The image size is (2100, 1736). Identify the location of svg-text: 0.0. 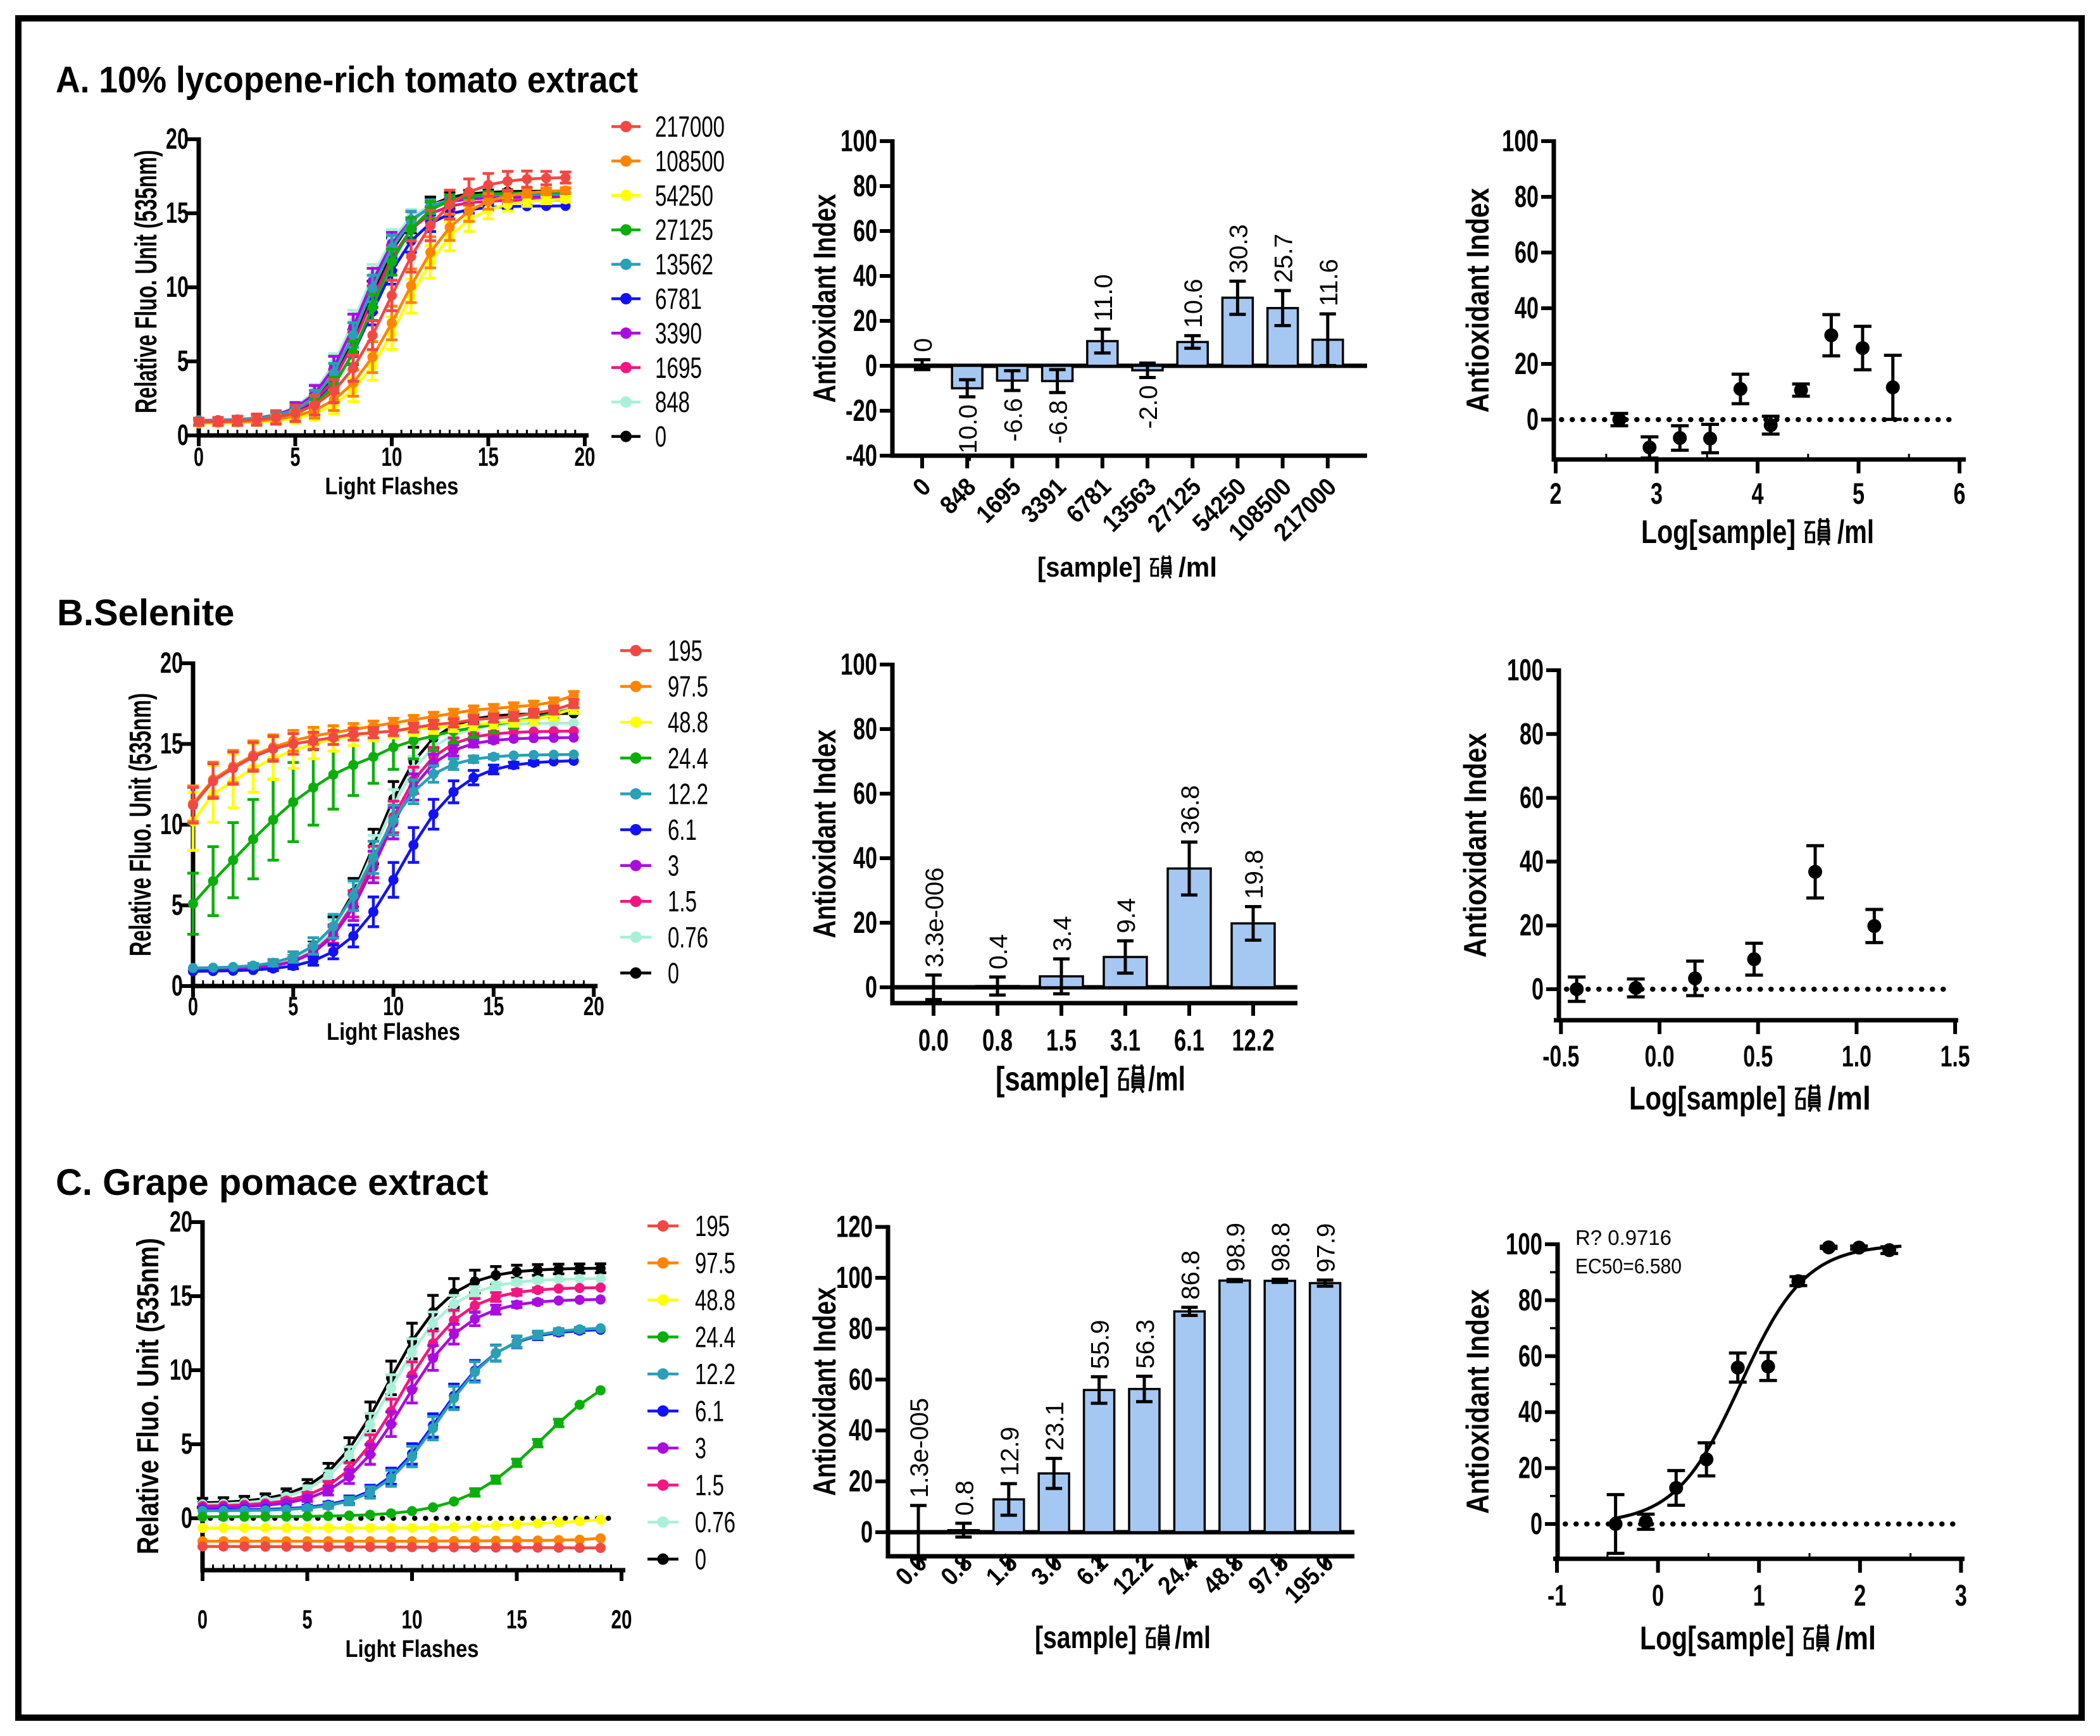
(1660, 1056).